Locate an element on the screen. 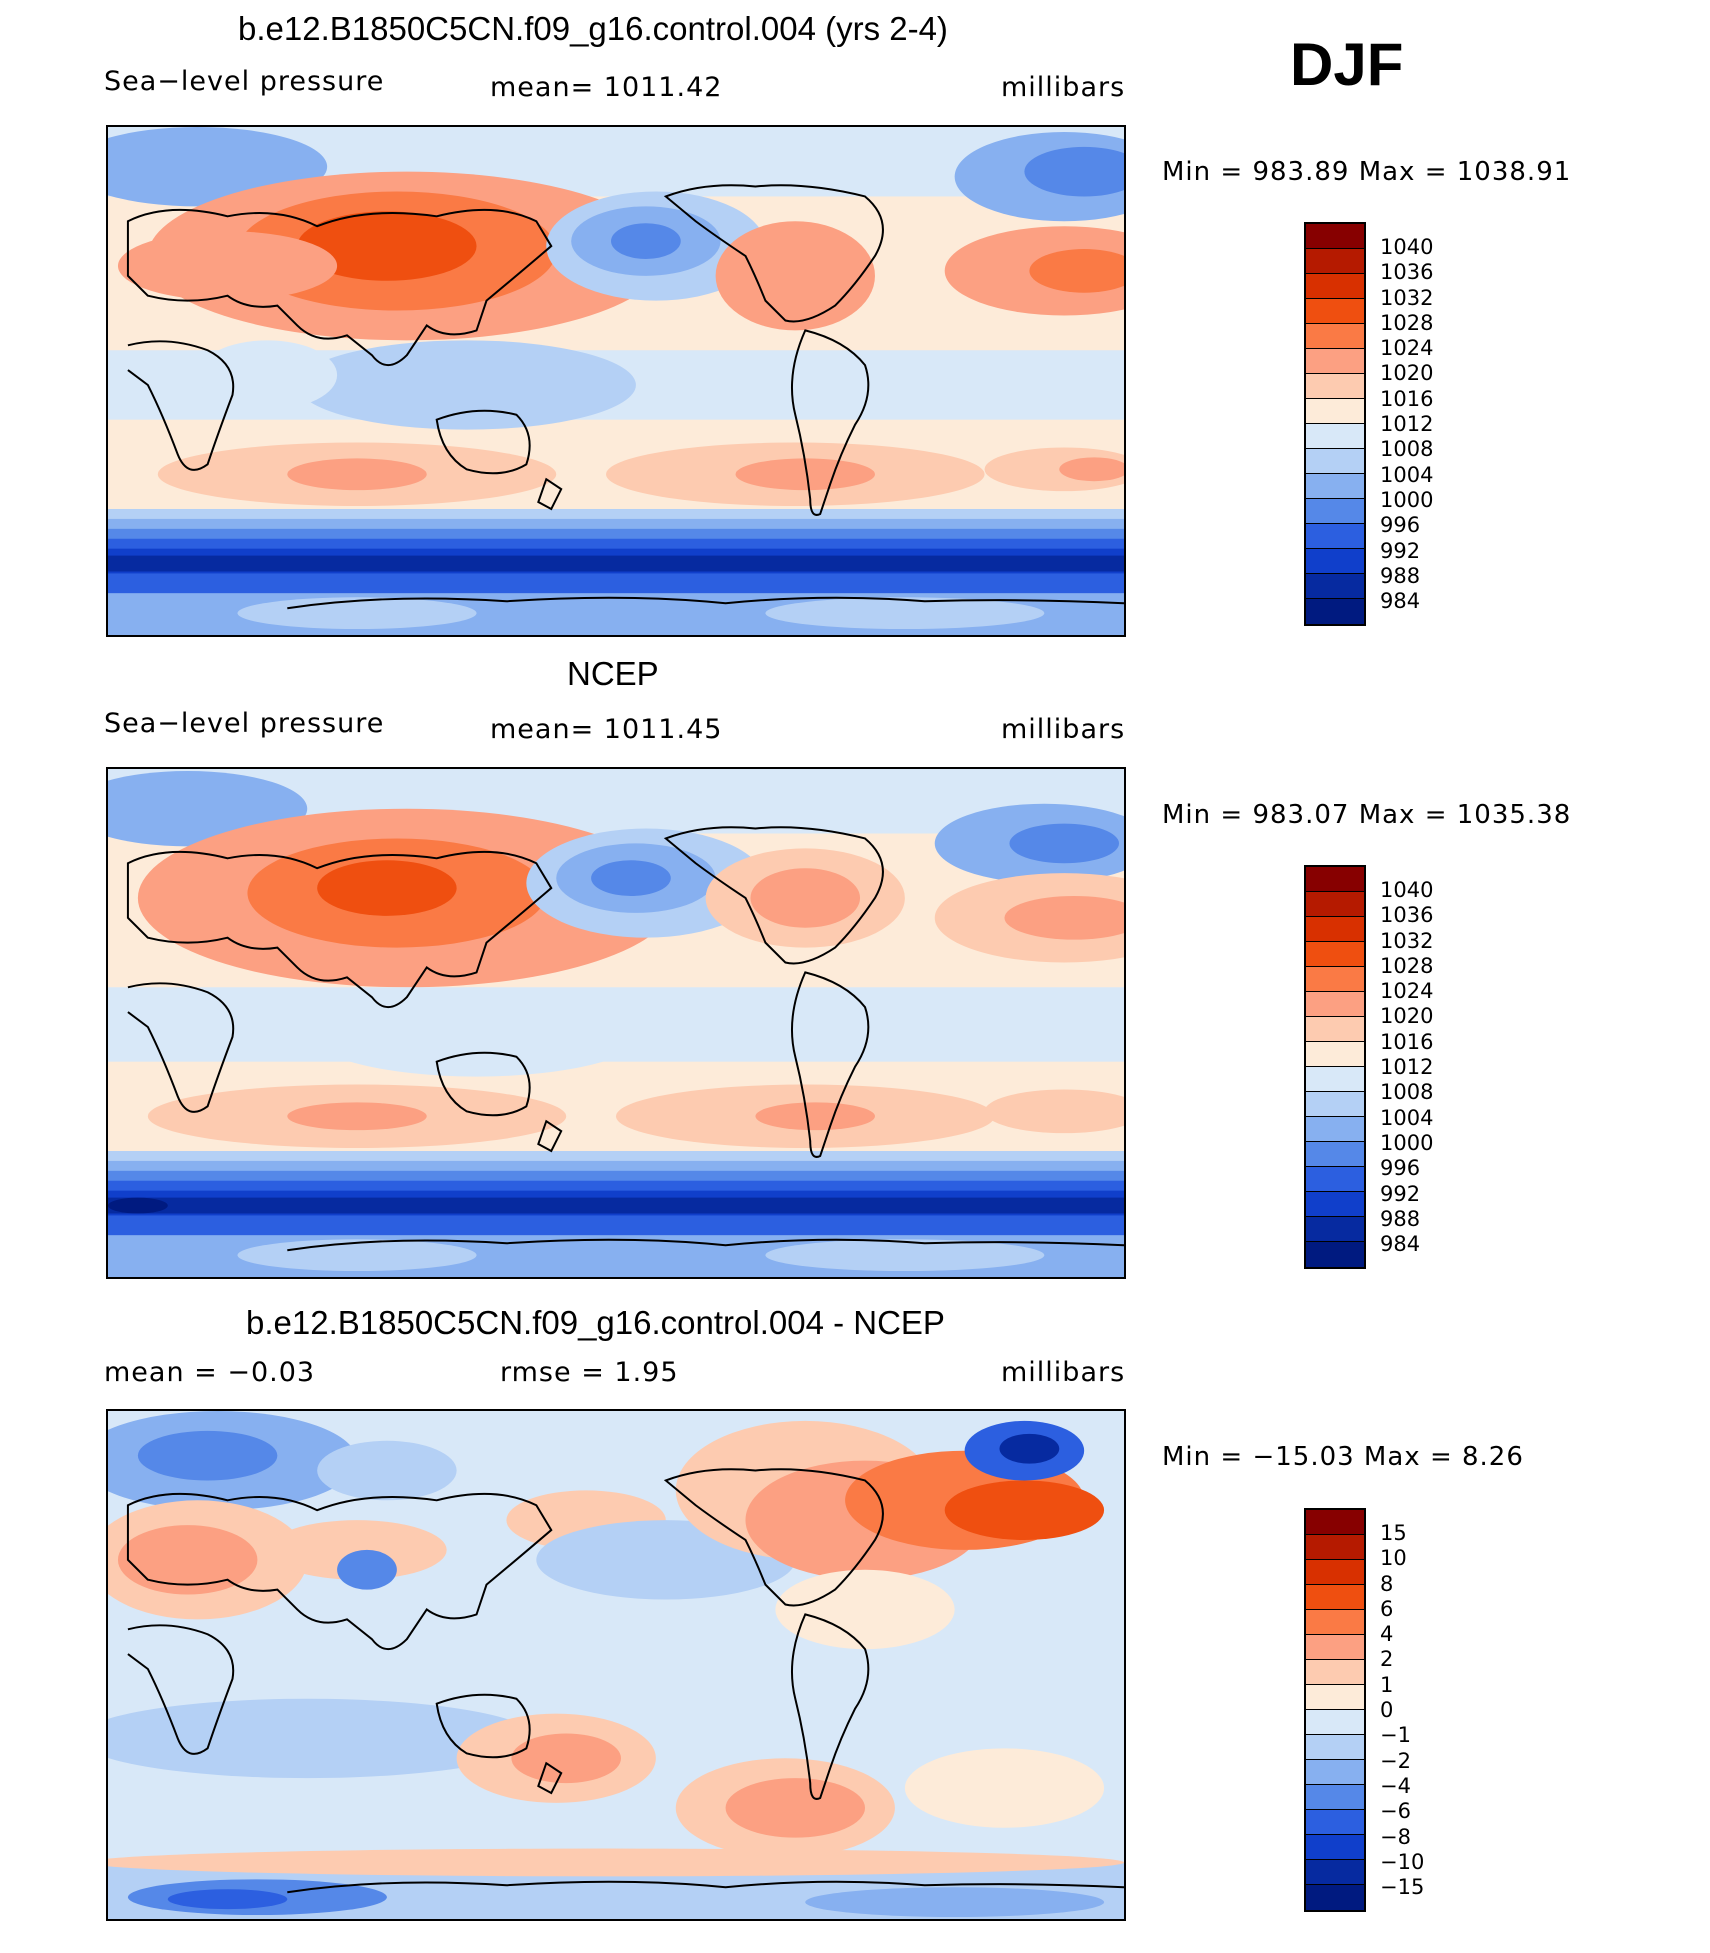 This screenshot has height=1953, width=1710. panel3-colorbar-label: −4 is located at coordinates (1395, 1785).